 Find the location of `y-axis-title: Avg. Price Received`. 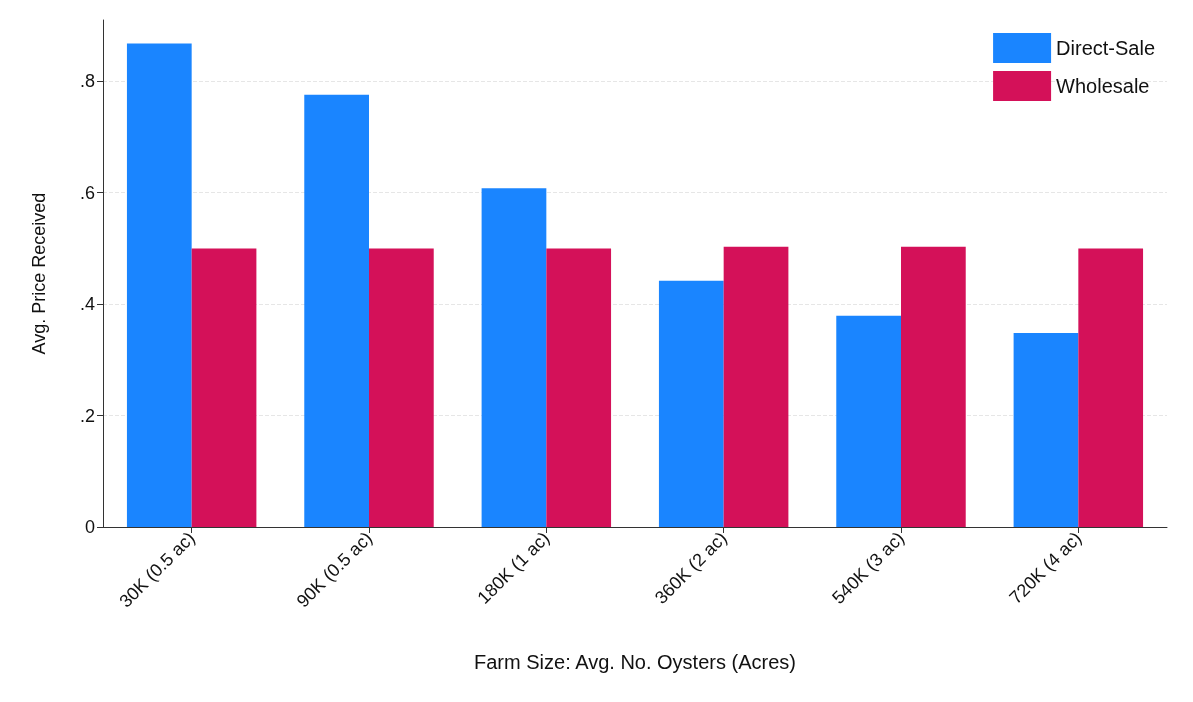

y-axis-title: Avg. Price Received is located at coordinates (39, 273).